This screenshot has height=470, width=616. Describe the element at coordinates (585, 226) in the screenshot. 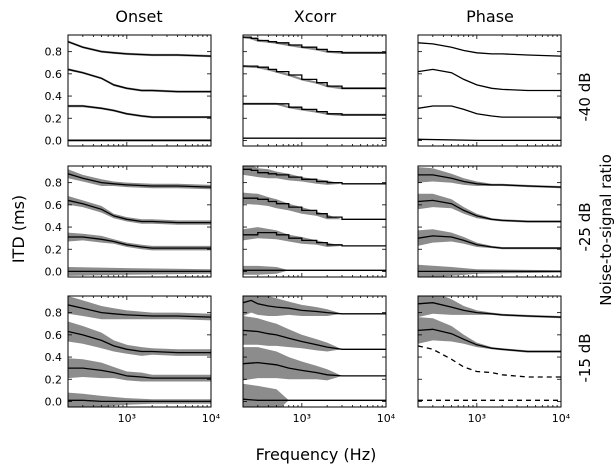

I see `row-label-minus25: -25 dB` at that location.